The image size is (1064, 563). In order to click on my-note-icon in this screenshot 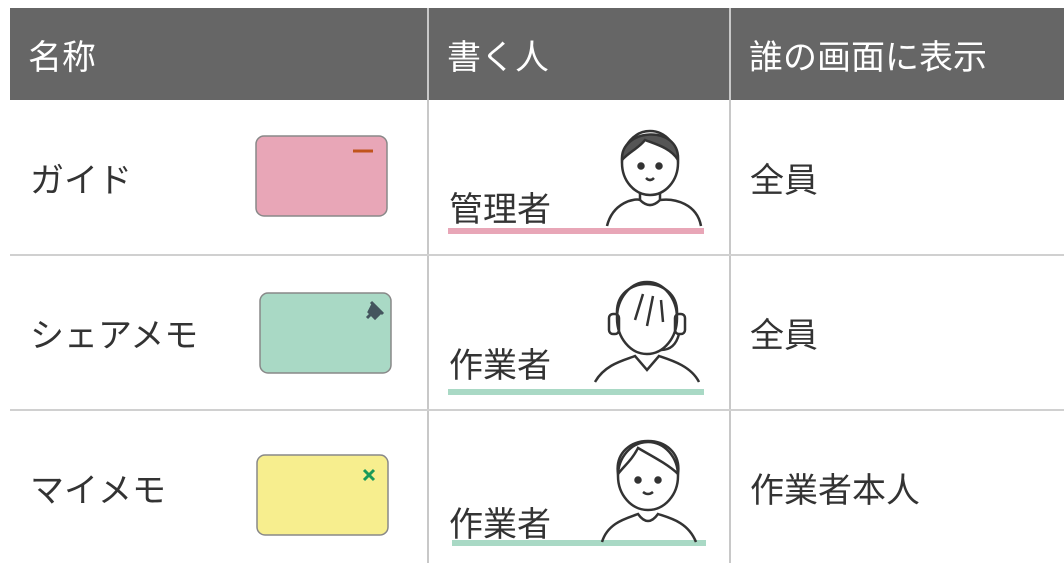, I will do `click(322, 495)`.